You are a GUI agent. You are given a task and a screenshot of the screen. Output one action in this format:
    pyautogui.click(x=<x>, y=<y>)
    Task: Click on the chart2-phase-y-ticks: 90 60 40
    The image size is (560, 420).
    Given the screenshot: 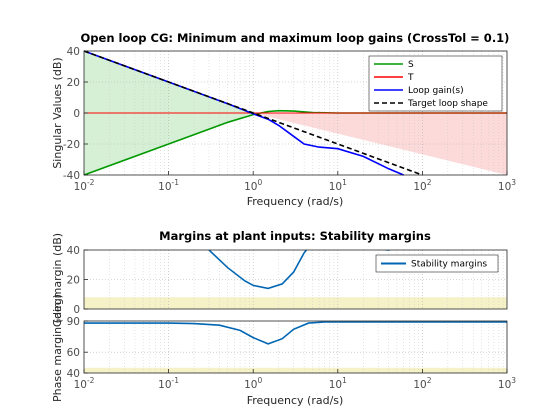 What is the action you would take?
    pyautogui.click(x=77, y=348)
    